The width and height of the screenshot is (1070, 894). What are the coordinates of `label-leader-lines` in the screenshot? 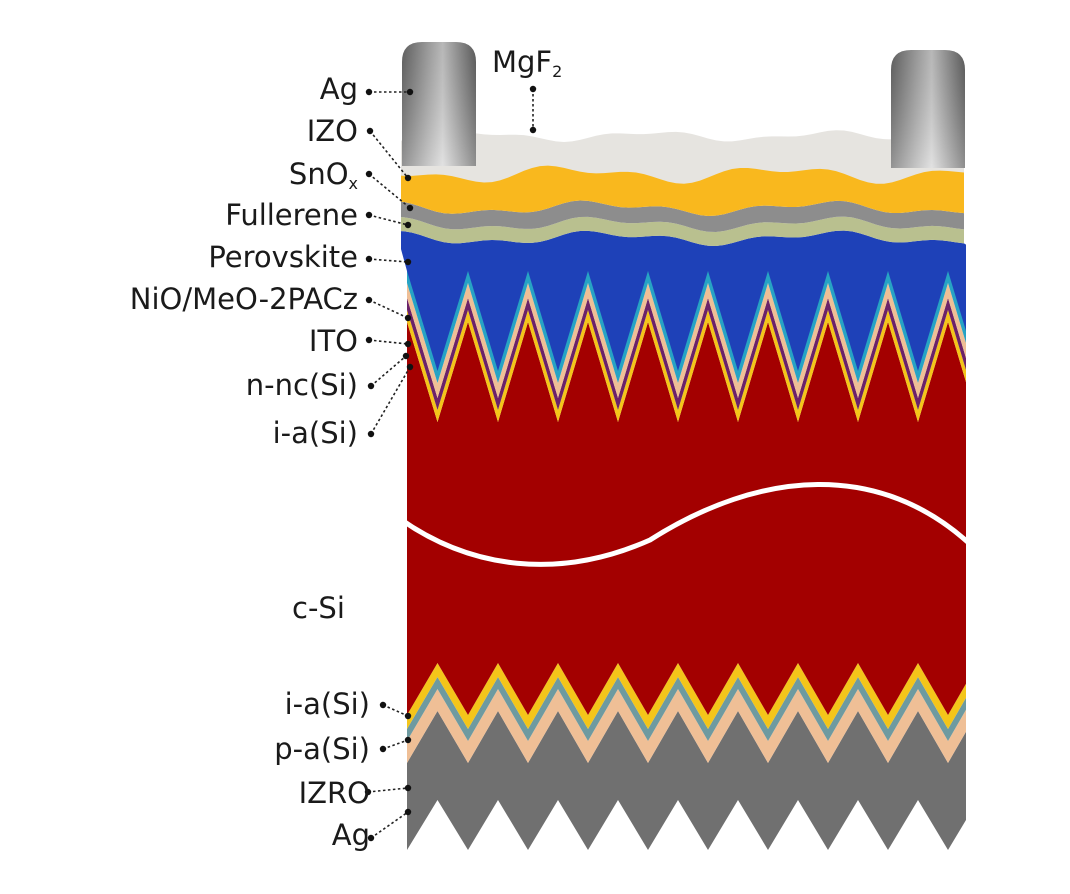 It's located at (450, 464).